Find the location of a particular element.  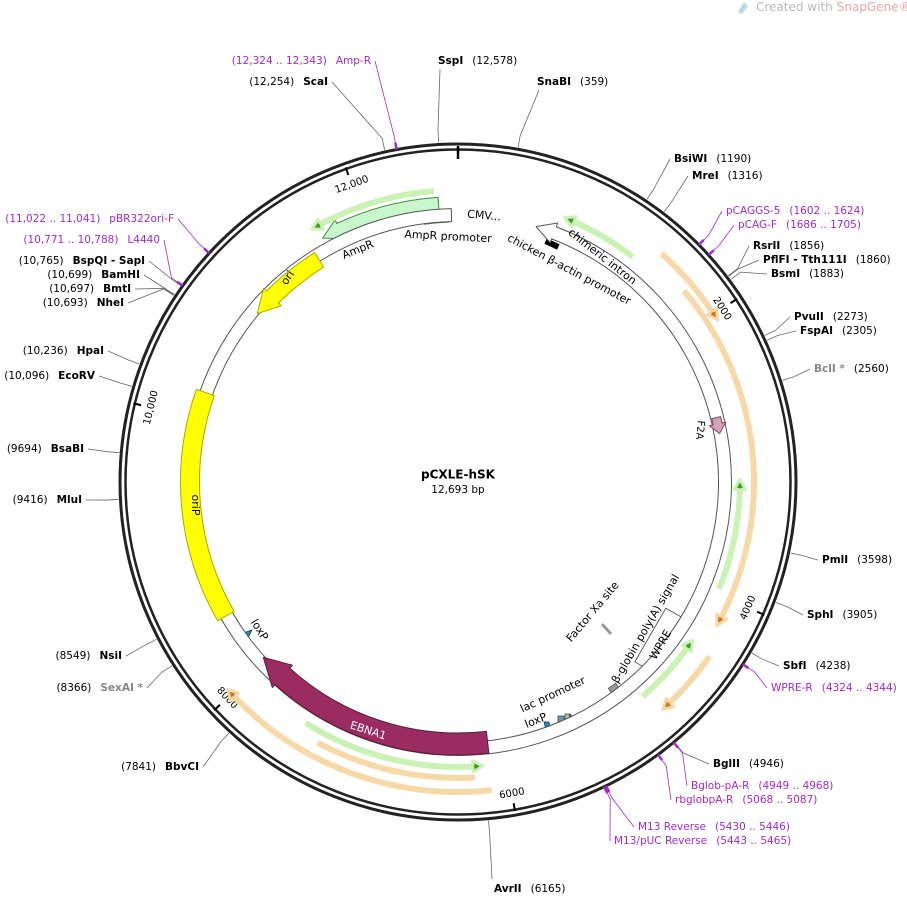

label-position: (9416) is located at coordinates (30, 500).